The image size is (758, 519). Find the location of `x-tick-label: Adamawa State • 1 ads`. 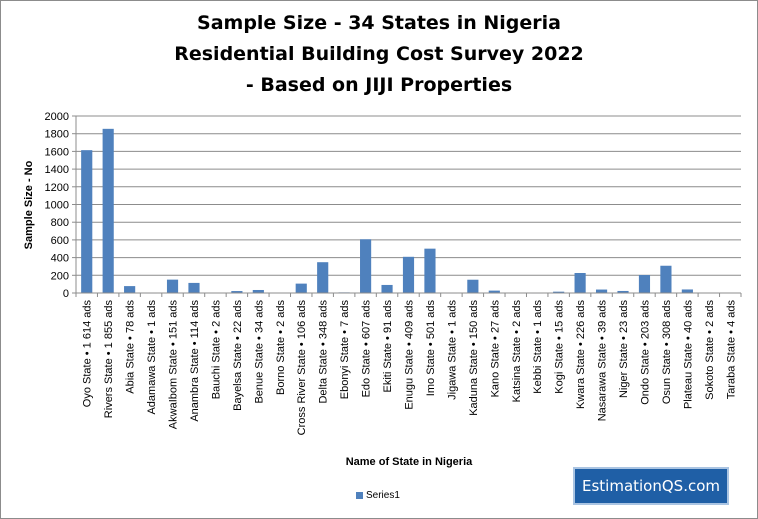

x-tick-label: Adamawa State • 1 ads is located at coordinates (152, 357).